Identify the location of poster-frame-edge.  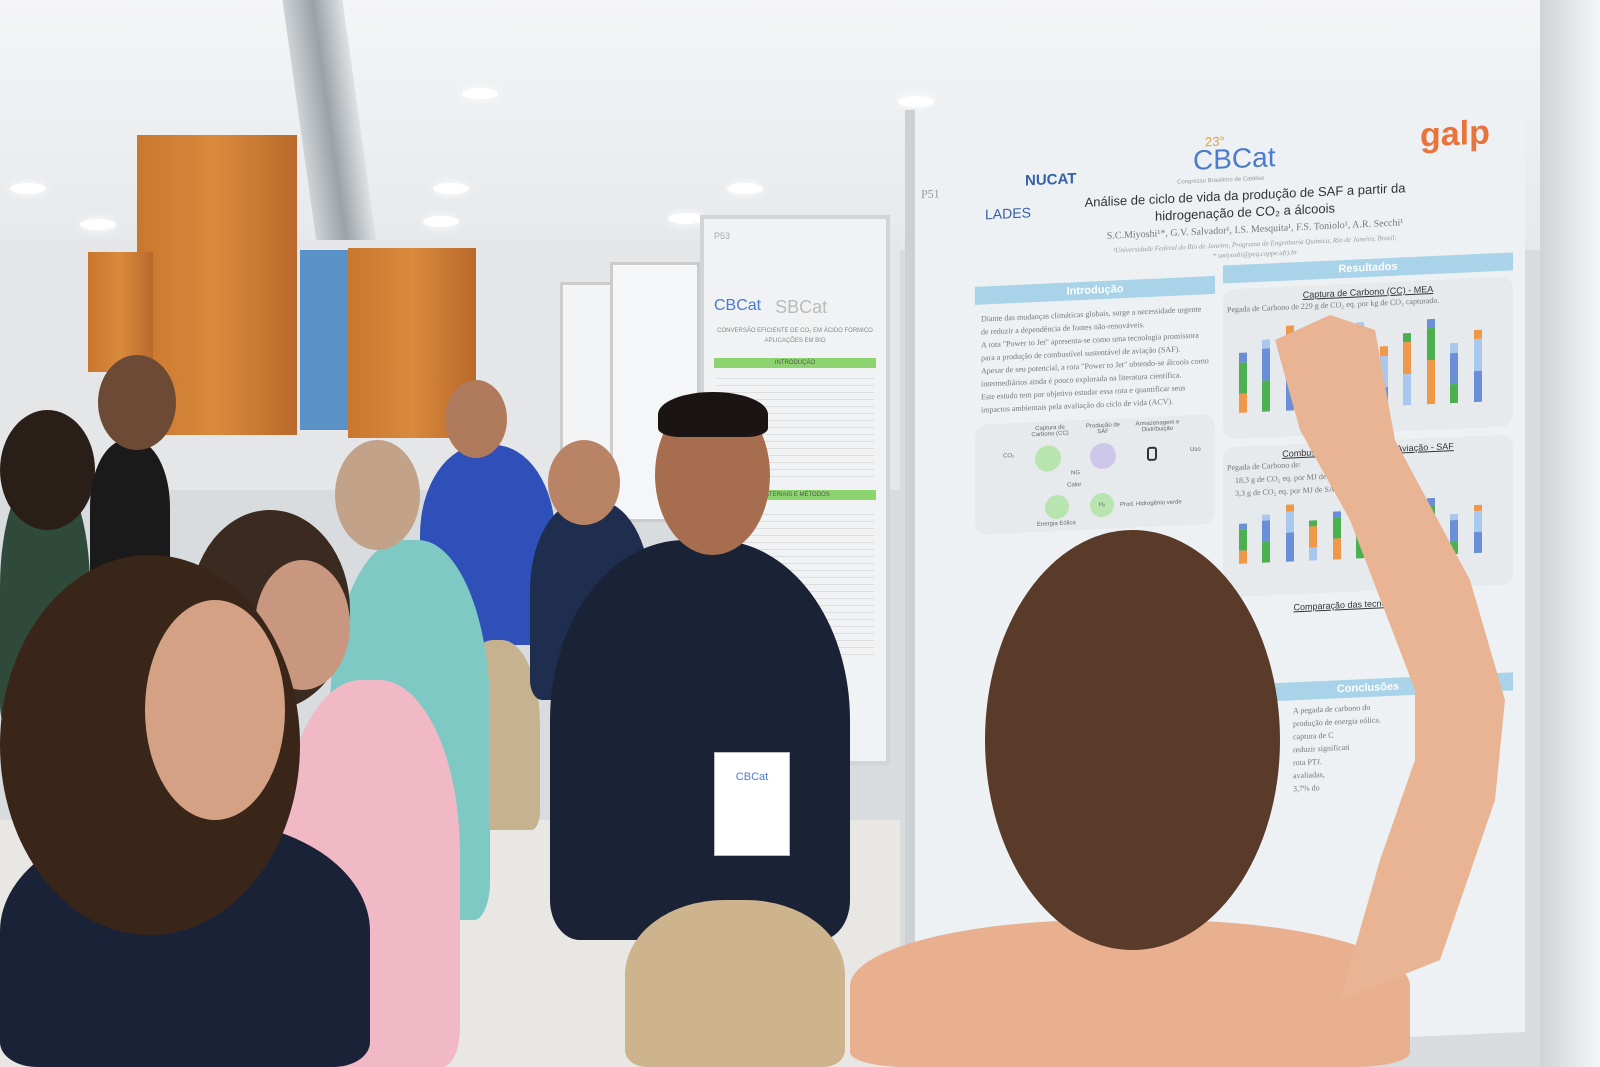
(1570, 533).